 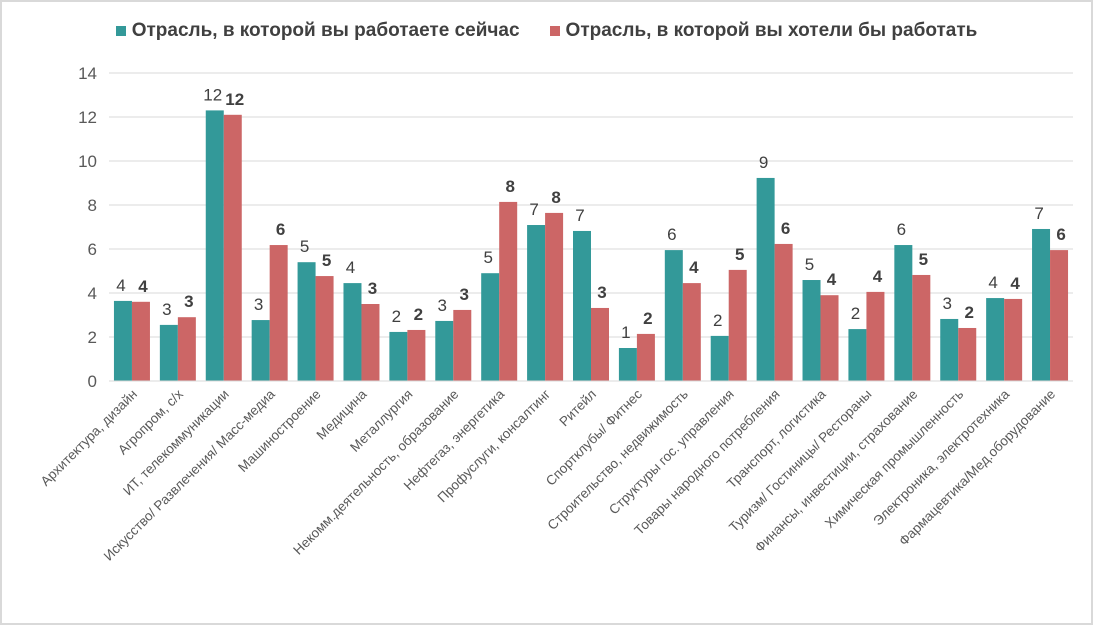 I want to click on x-category-label: Искусство/ Развлечения/ Масс-медиа, so click(x=189, y=474).